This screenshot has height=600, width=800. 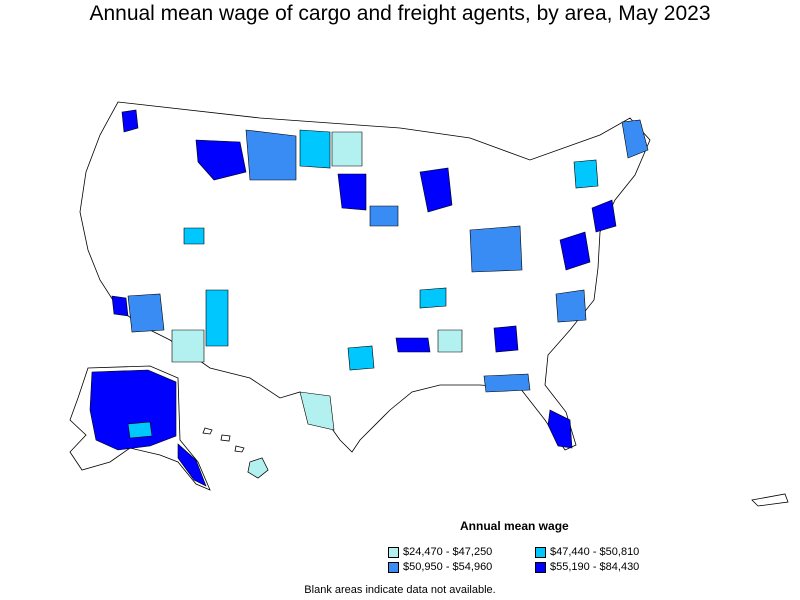 What do you see at coordinates (595, 567) in the screenshot?
I see `legend-label-4: $55,190 - $84,430` at bounding box center [595, 567].